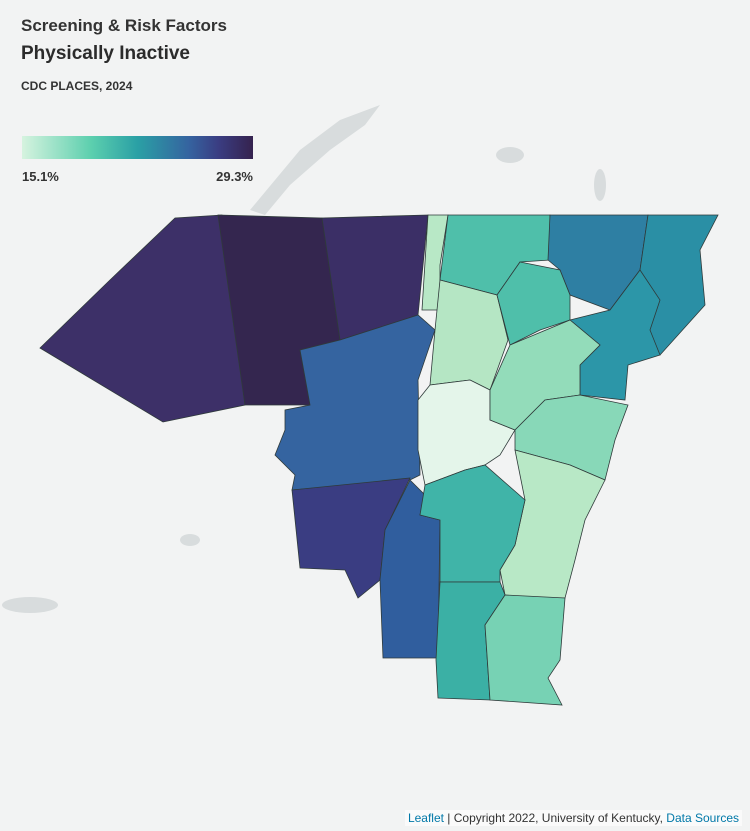 The width and height of the screenshot is (750, 831). What do you see at coordinates (234, 176) in the screenshot?
I see `legend-max-label: 29.3%` at bounding box center [234, 176].